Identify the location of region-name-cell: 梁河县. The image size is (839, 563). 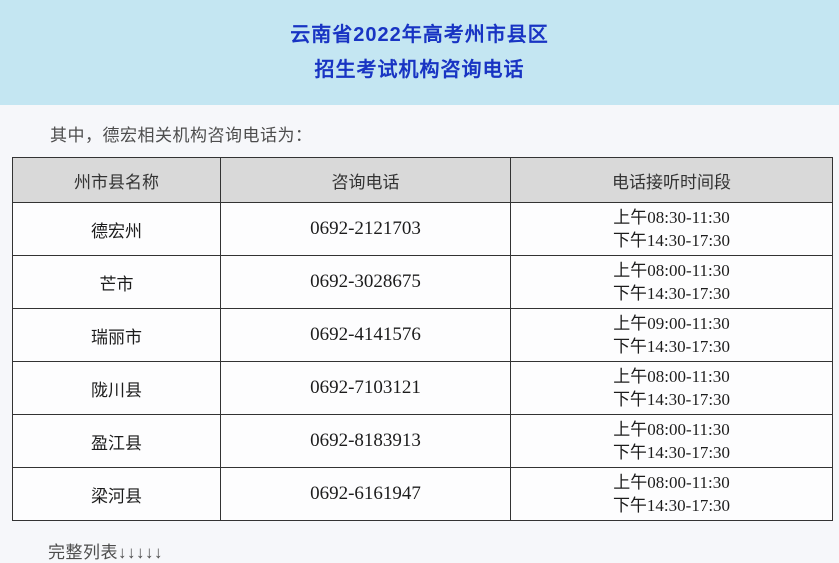
(116, 494).